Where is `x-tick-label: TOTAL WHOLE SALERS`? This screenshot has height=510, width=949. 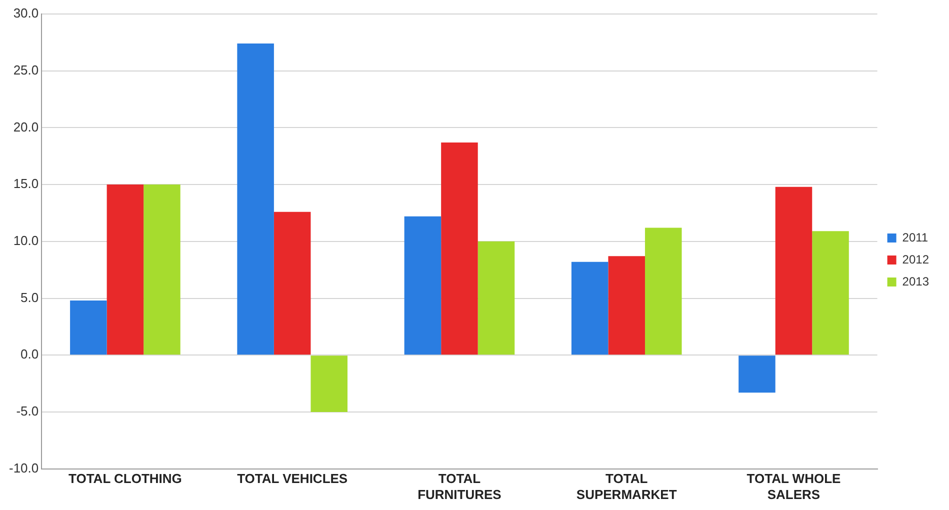 x-tick-label: TOTAL WHOLE SALERS is located at coordinates (794, 486).